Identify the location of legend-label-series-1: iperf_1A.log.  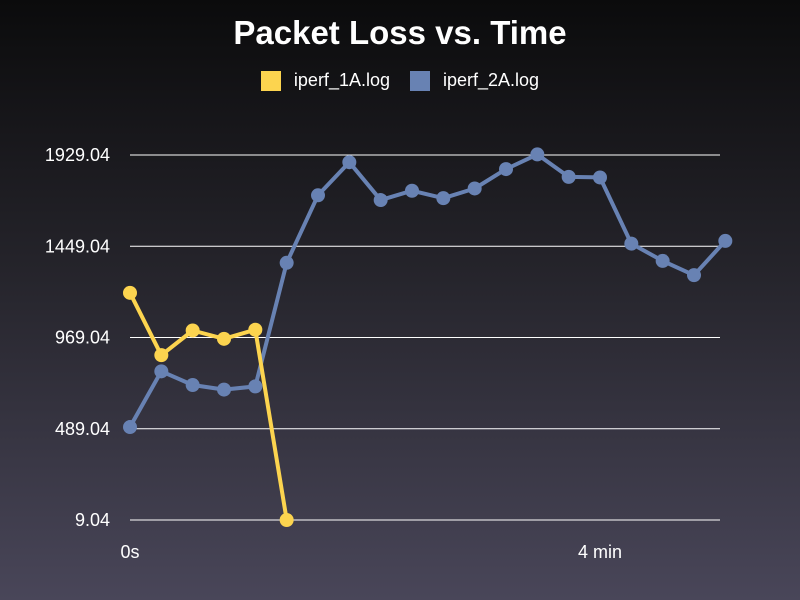
(341, 80).